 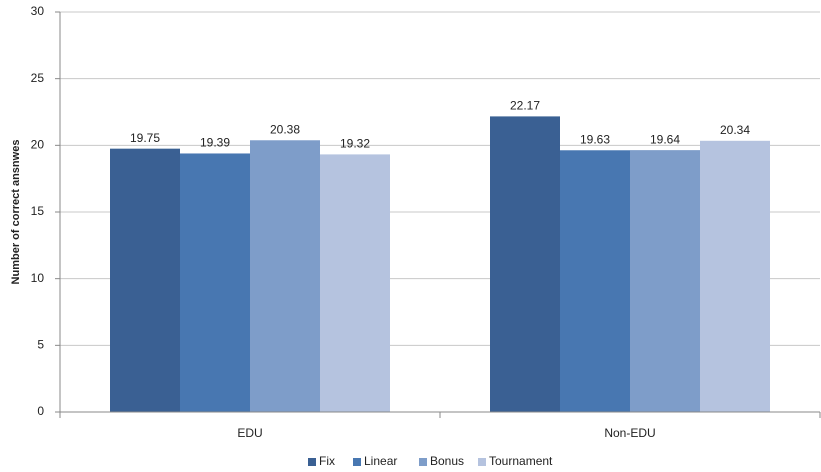 I want to click on y-tick-label: 0, so click(x=40, y=411).